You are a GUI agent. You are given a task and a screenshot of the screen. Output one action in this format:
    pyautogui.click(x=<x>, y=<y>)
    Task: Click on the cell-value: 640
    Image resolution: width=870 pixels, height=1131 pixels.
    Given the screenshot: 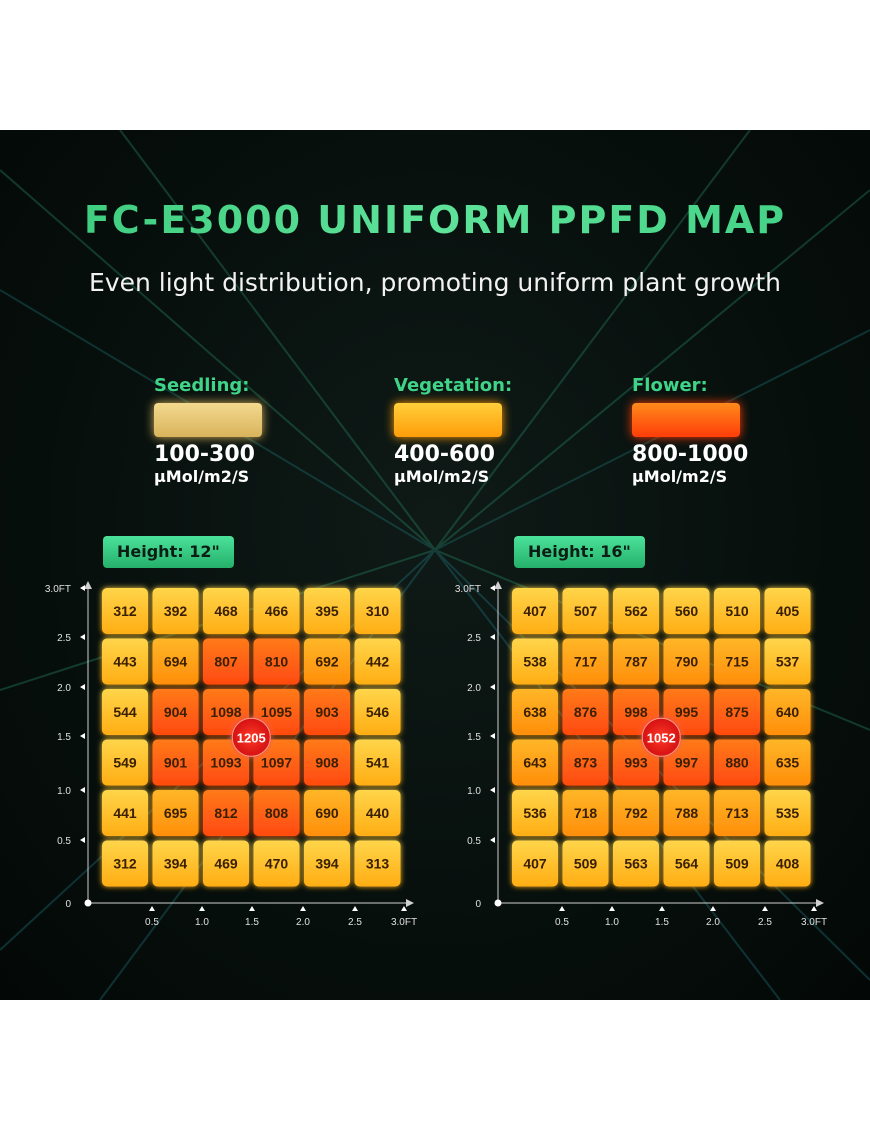 What is the action you would take?
    pyautogui.click(x=788, y=712)
    